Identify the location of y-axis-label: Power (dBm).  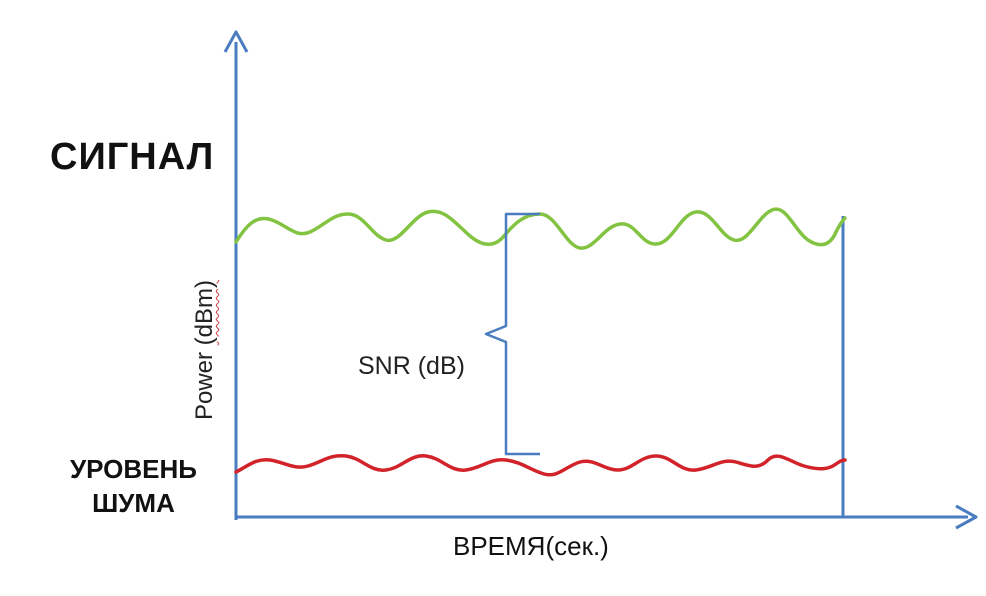
(205, 350).